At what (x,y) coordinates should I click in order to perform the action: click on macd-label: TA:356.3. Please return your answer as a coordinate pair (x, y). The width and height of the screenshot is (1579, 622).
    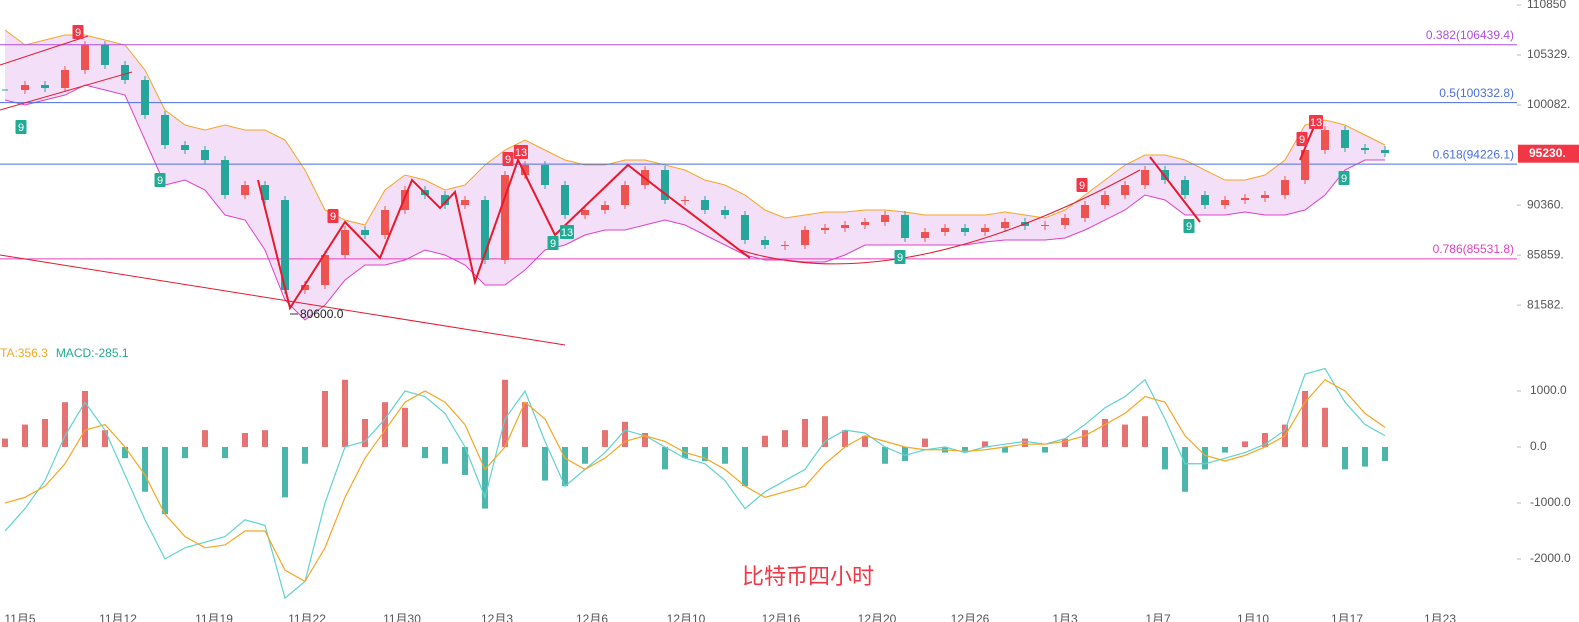
    Looking at the image, I should click on (24, 353).